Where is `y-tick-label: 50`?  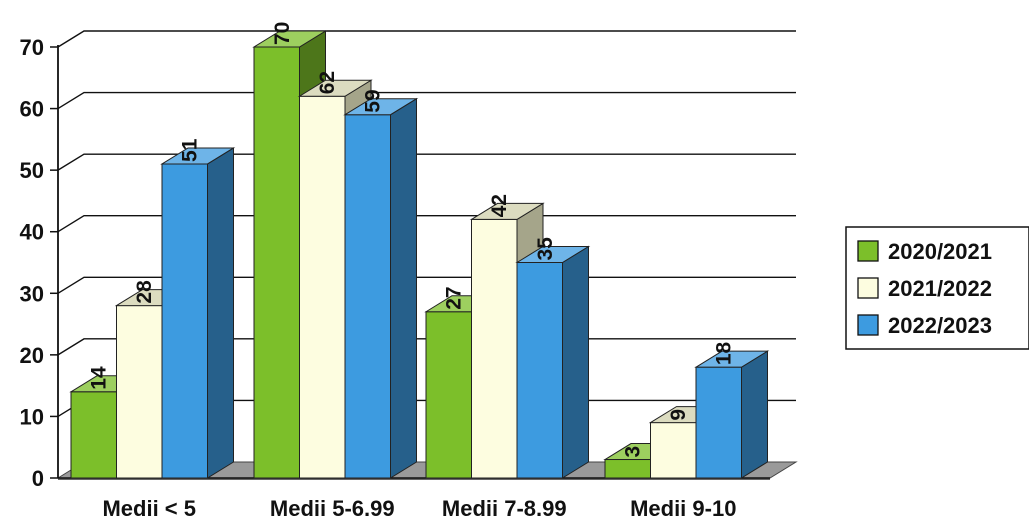
y-tick-label: 50 is located at coordinates (32, 170).